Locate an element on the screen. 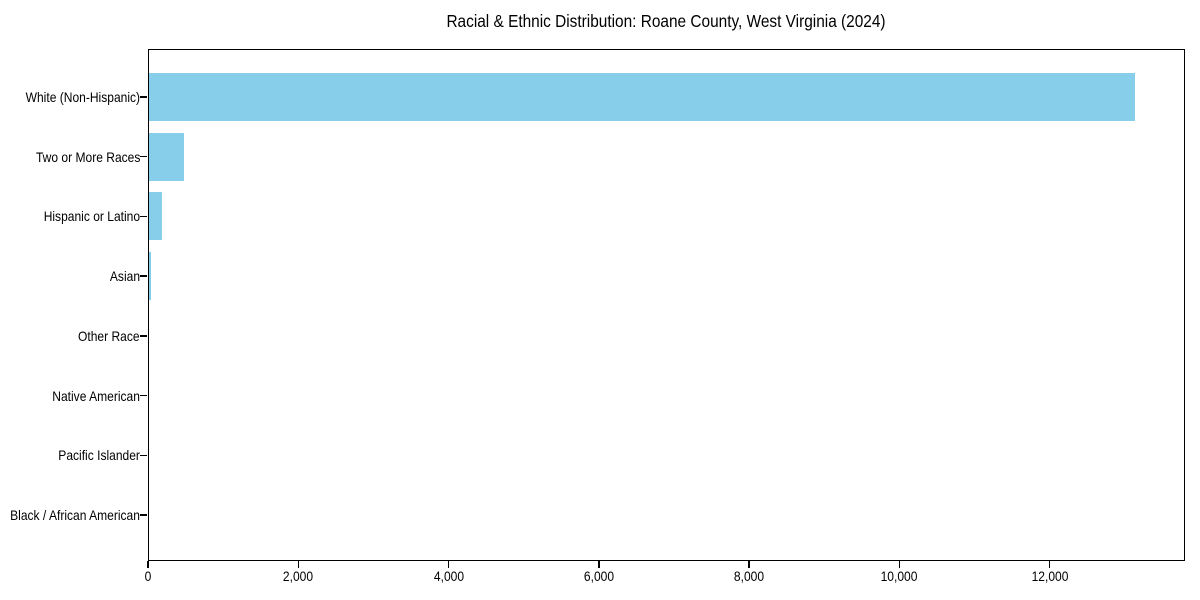  y-axis-label: Hispanic or Latino is located at coordinates (91, 216).